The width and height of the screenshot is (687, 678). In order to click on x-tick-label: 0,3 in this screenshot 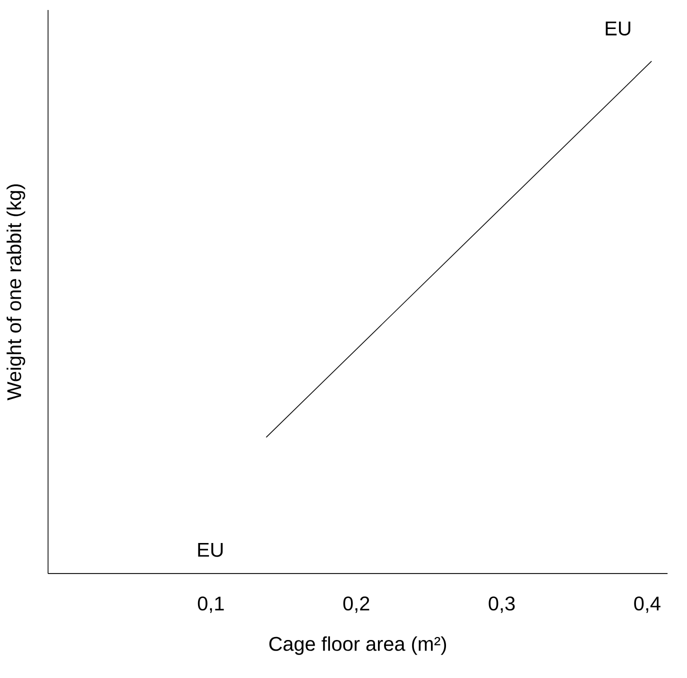, I will do `click(501, 604)`.